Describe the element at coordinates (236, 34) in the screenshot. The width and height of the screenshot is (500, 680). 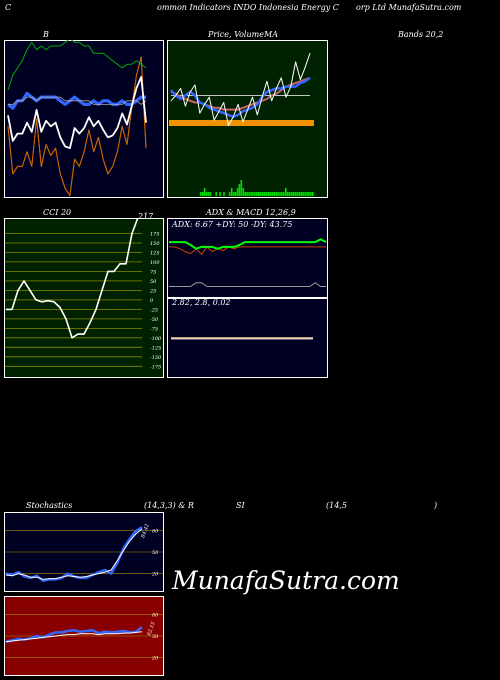
I see `price-volume-label: Price, Volume` at that location.